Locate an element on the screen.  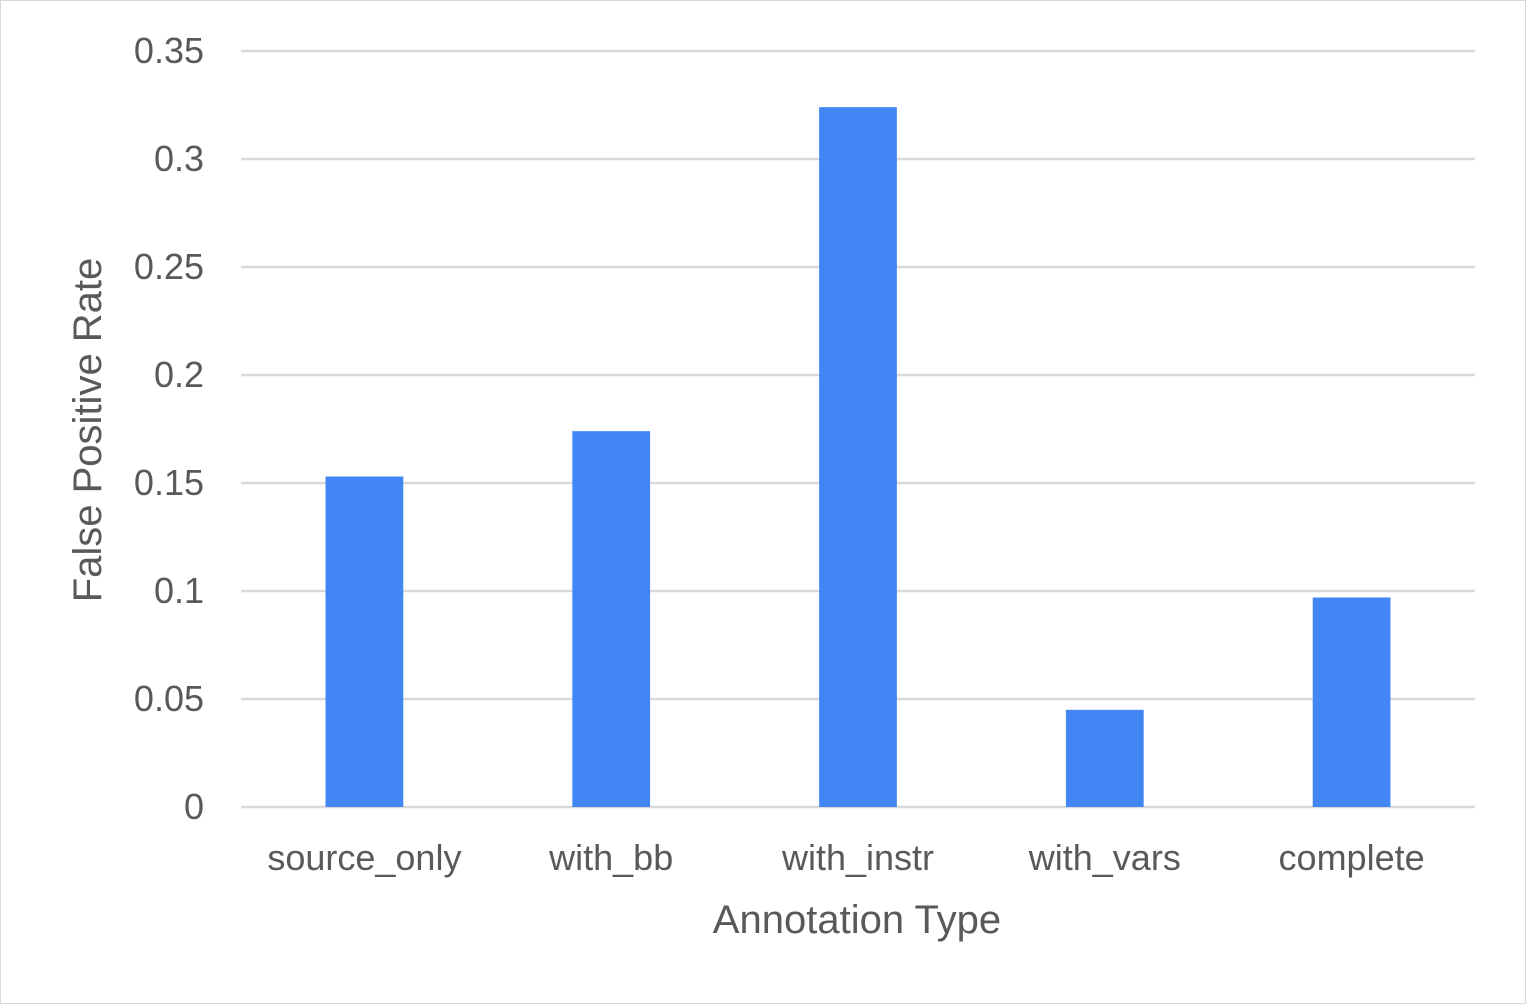
x-tick-label: with_instr is located at coordinates (857, 857).